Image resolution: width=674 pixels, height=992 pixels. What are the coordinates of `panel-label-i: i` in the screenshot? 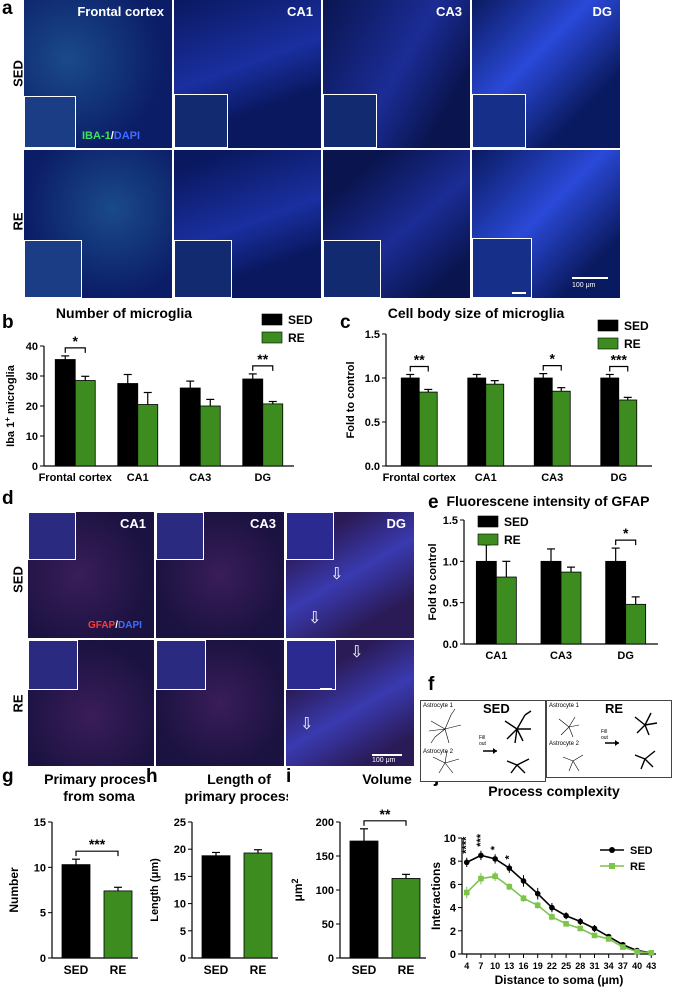 It's located at (289, 776).